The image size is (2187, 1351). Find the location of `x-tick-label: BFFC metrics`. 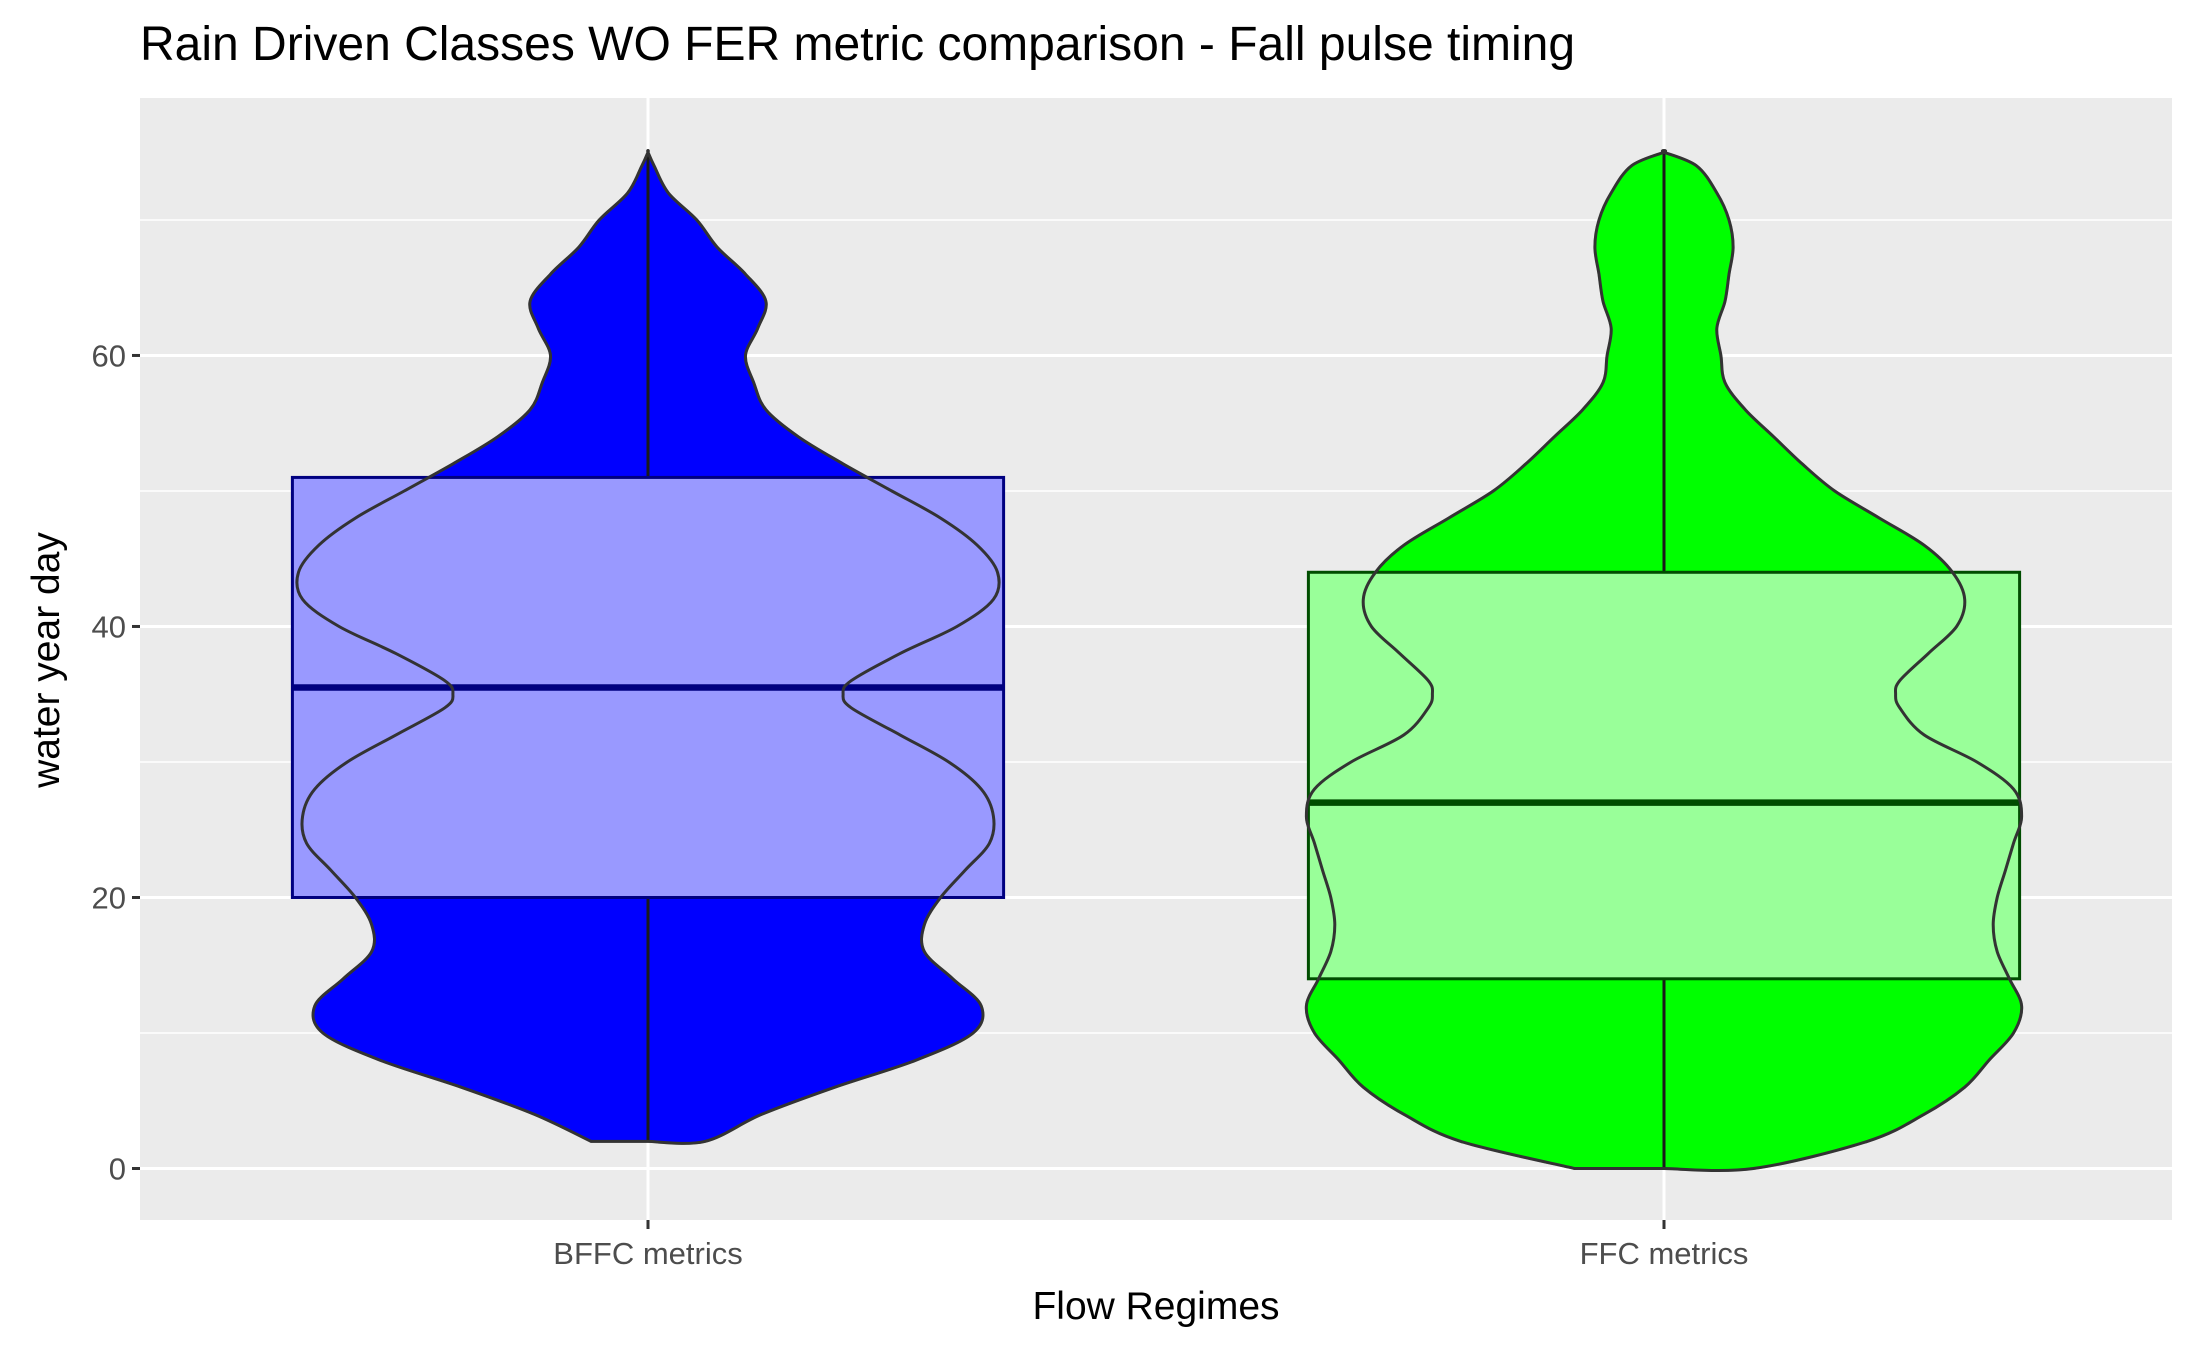

x-tick-label: BFFC metrics is located at coordinates (647, 1253).